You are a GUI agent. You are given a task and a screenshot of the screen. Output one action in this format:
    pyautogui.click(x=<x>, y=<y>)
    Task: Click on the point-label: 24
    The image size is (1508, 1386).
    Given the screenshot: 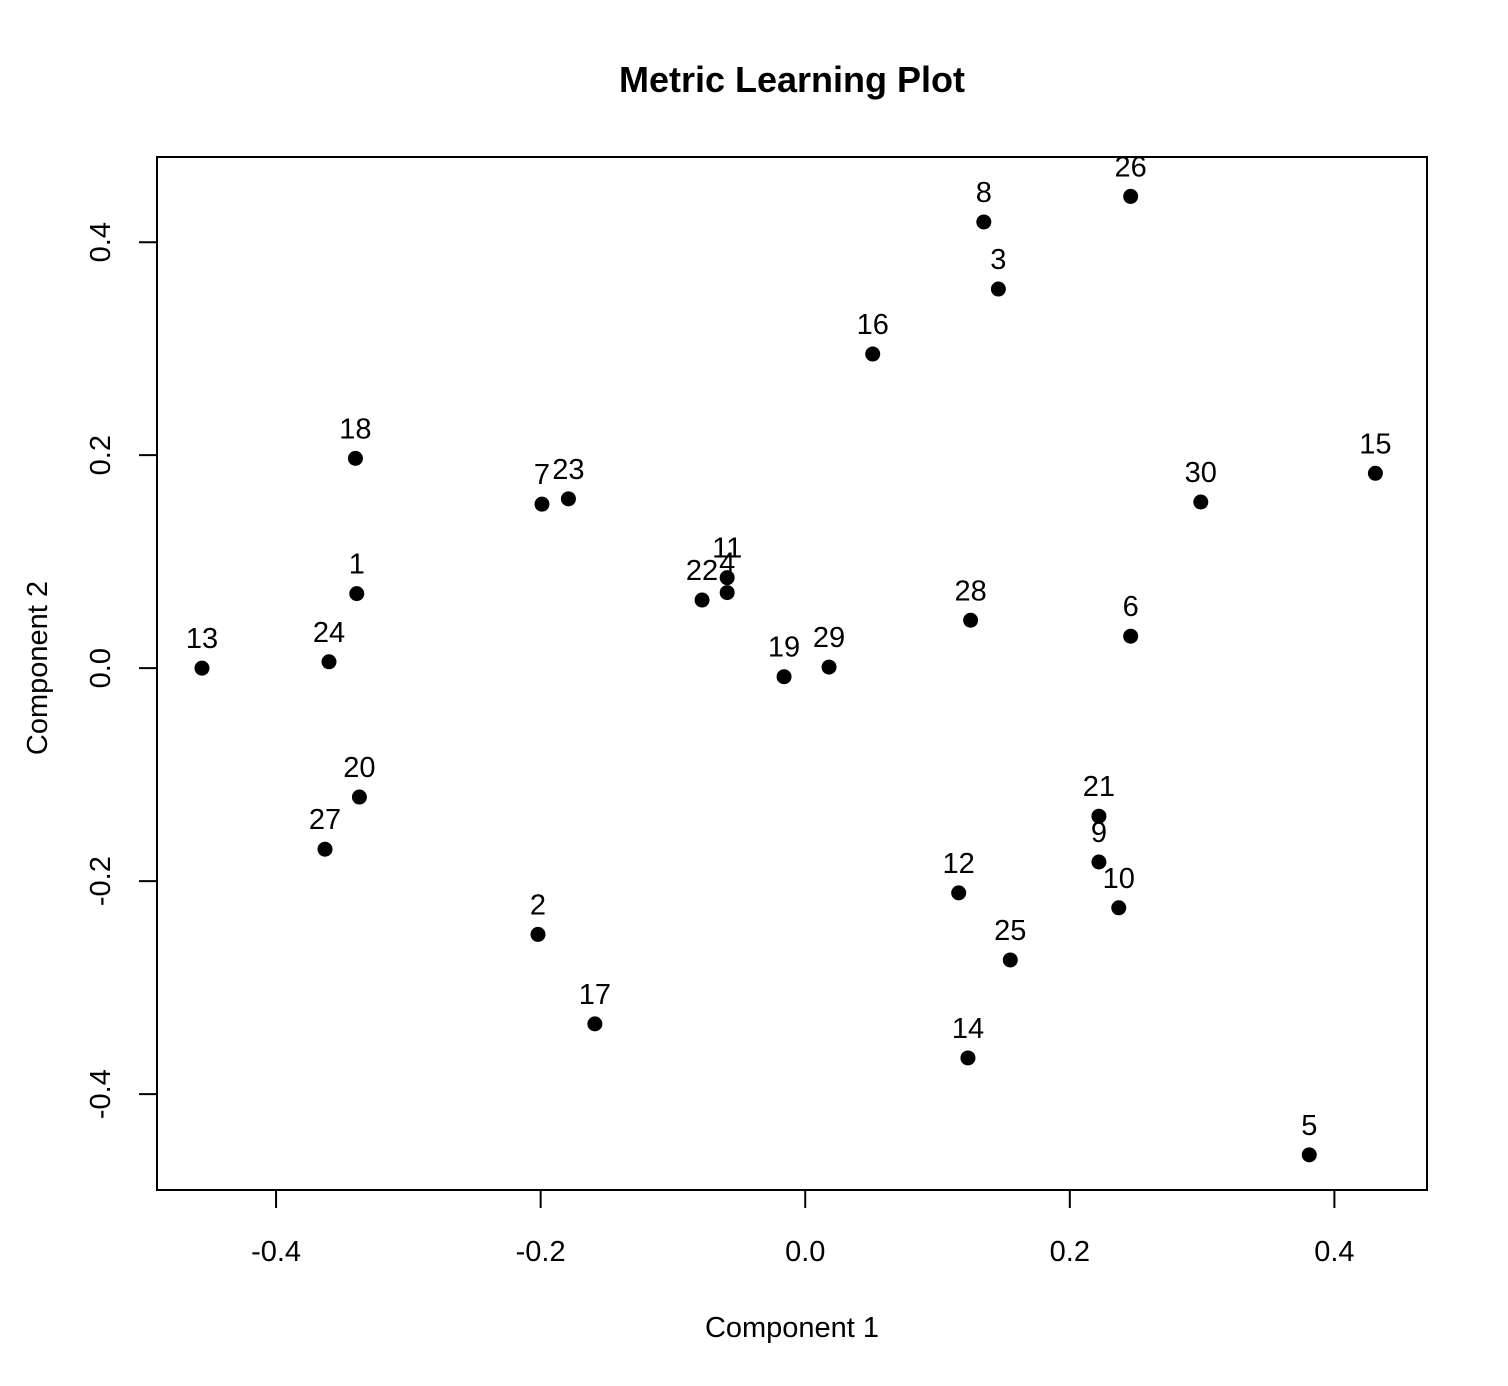 What is the action you would take?
    pyautogui.click(x=329, y=633)
    